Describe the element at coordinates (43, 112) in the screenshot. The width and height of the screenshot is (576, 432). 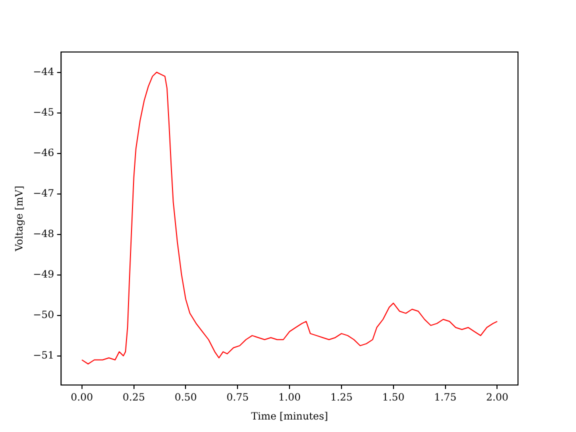
I see `y-tick-label: −45` at that location.